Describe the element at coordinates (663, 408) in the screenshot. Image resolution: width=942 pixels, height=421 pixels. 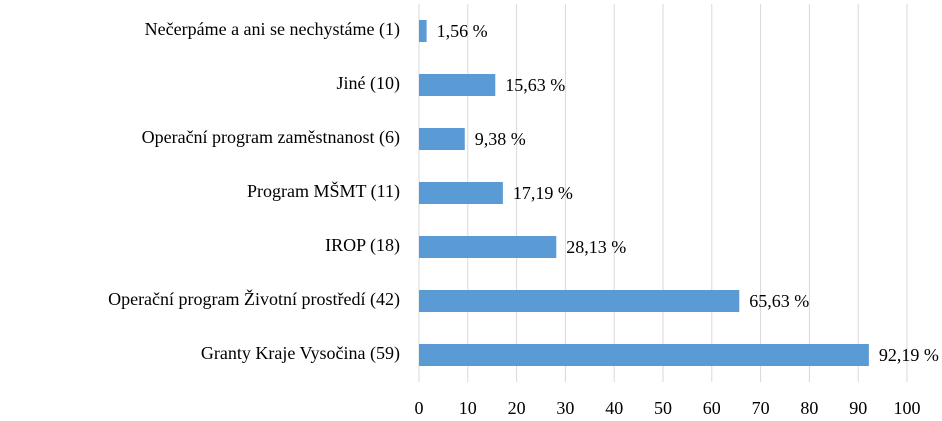
I see `x-tick-label: 50` at that location.